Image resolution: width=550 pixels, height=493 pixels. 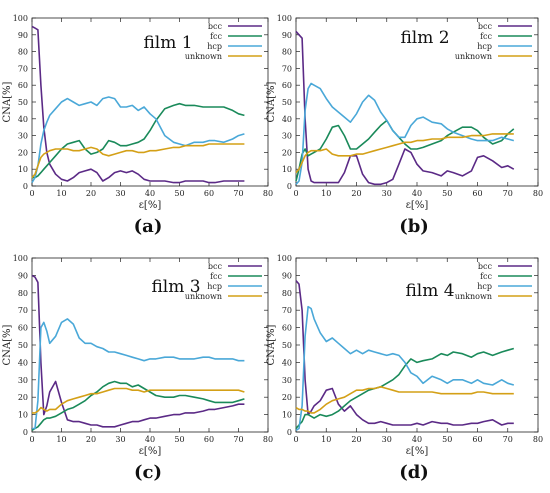 I want to click on series-line-fcc, so click(x=138, y=140).